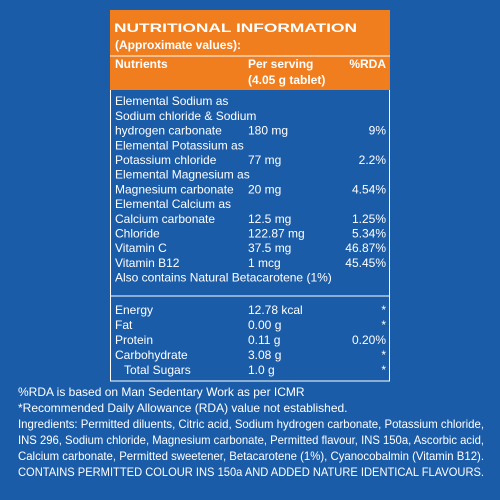 The height and width of the screenshot is (500, 500). Describe the element at coordinates (185, 116) in the screenshot. I see `nutrient-name: Sodium chloride & Sodium` at that location.